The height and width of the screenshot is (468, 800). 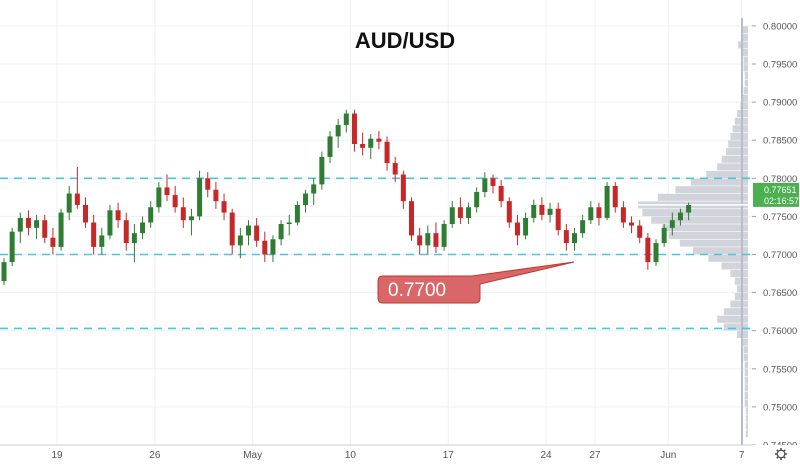 I want to click on x-tick-label: 7, so click(x=742, y=455).